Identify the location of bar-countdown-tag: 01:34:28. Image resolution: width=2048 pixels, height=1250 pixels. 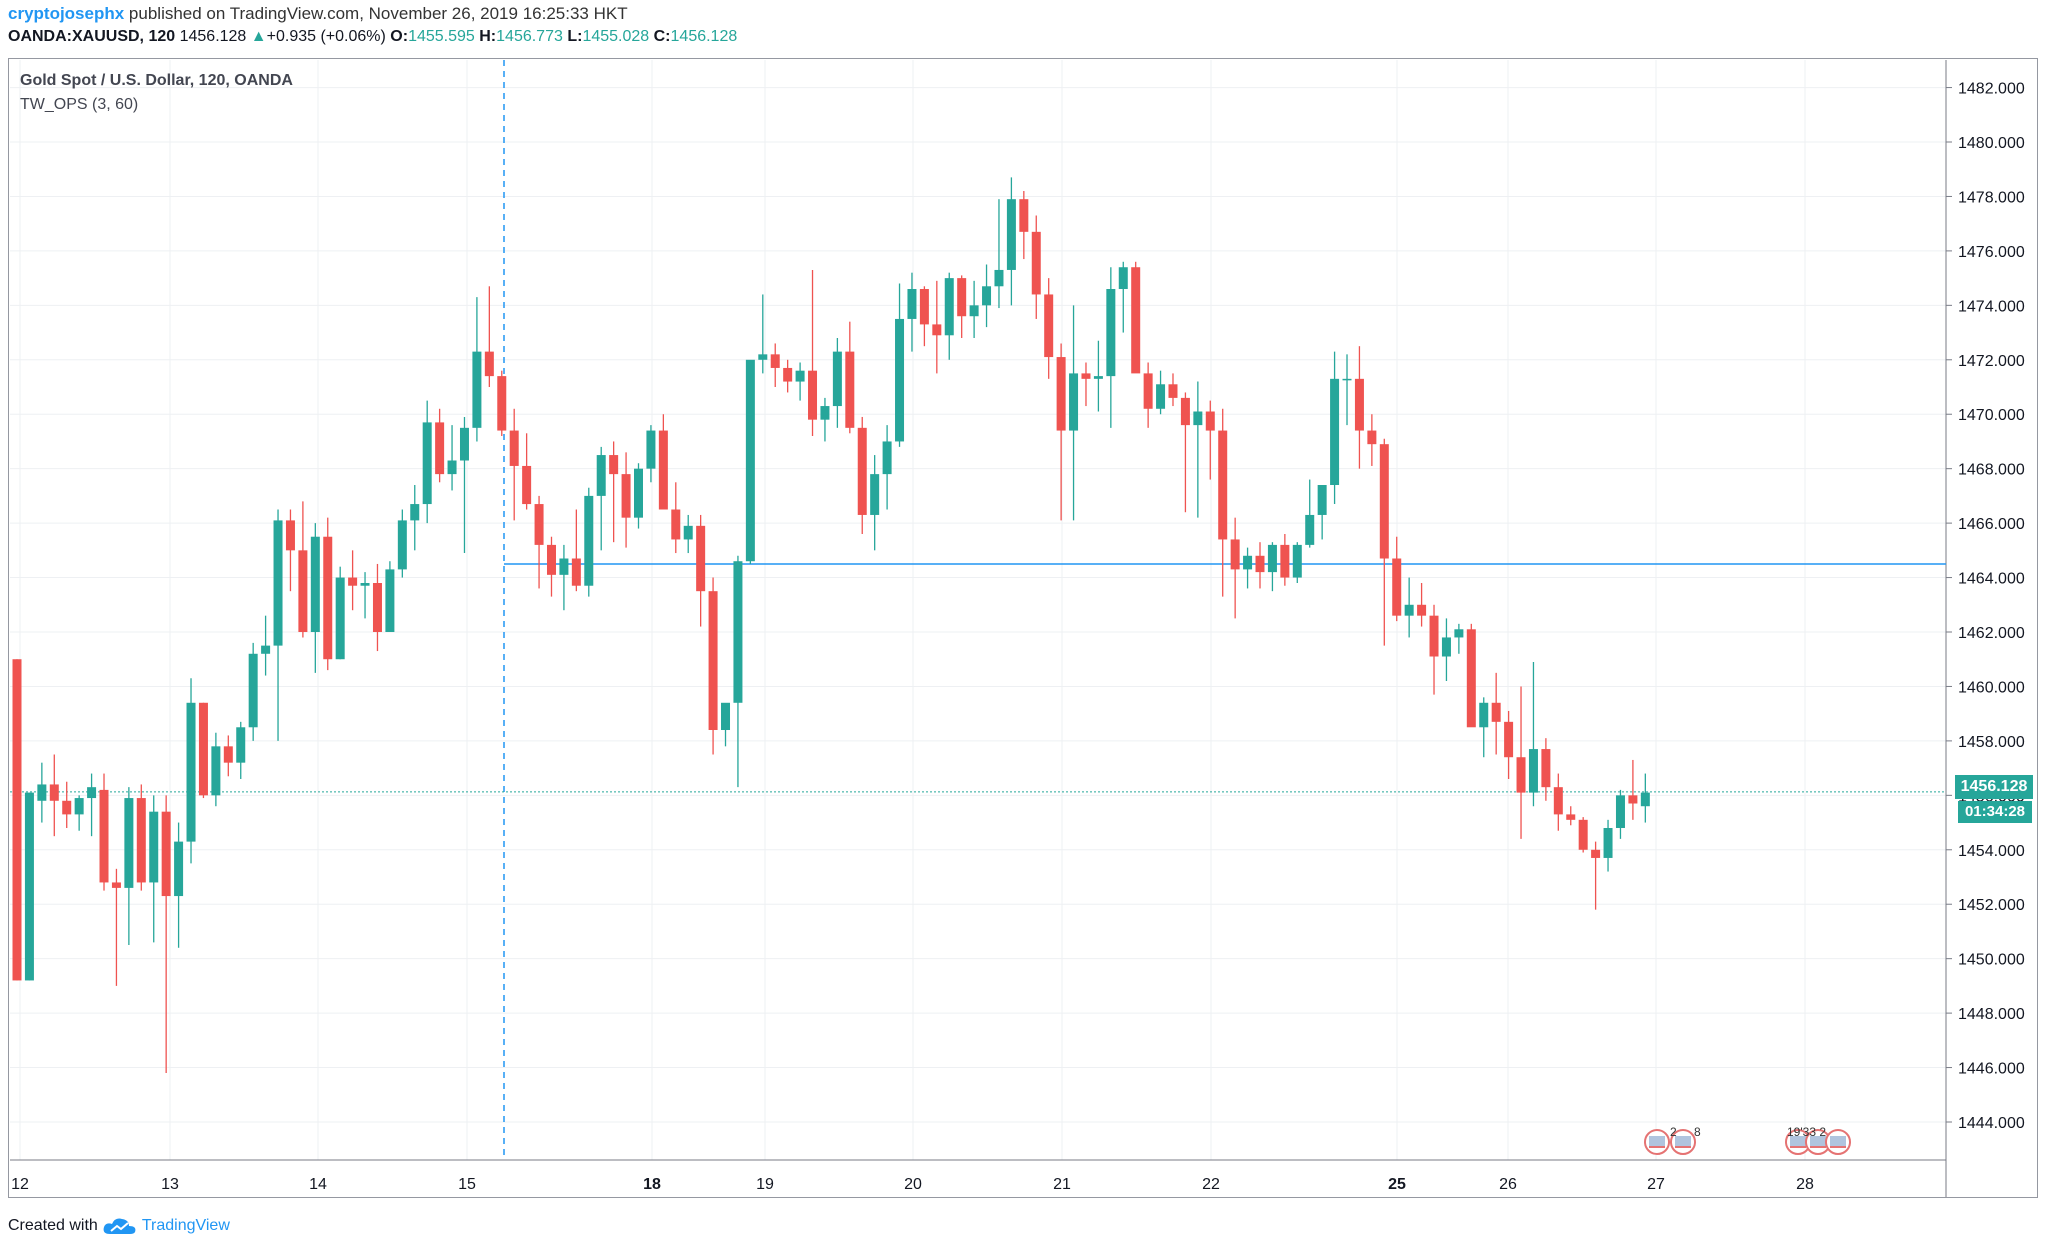
(1995, 812).